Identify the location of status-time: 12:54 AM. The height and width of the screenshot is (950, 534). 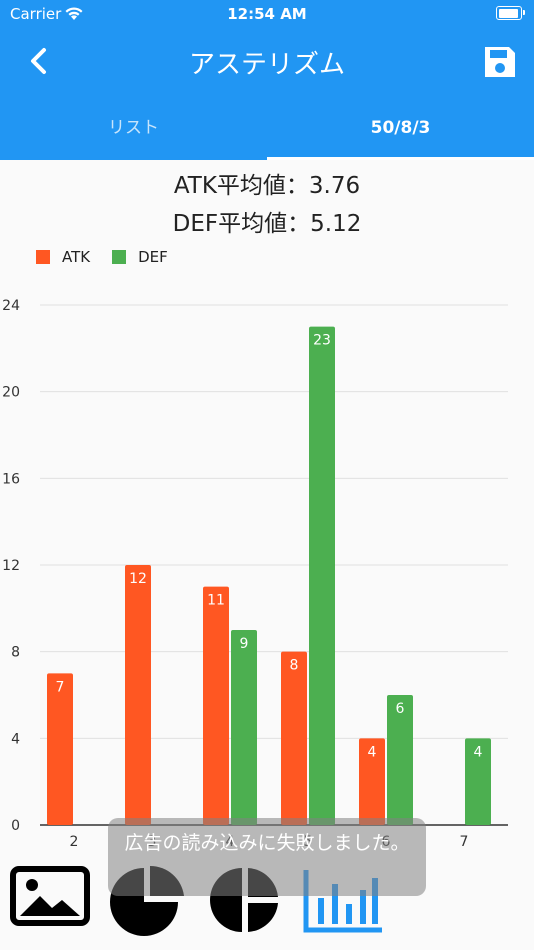
(267, 14).